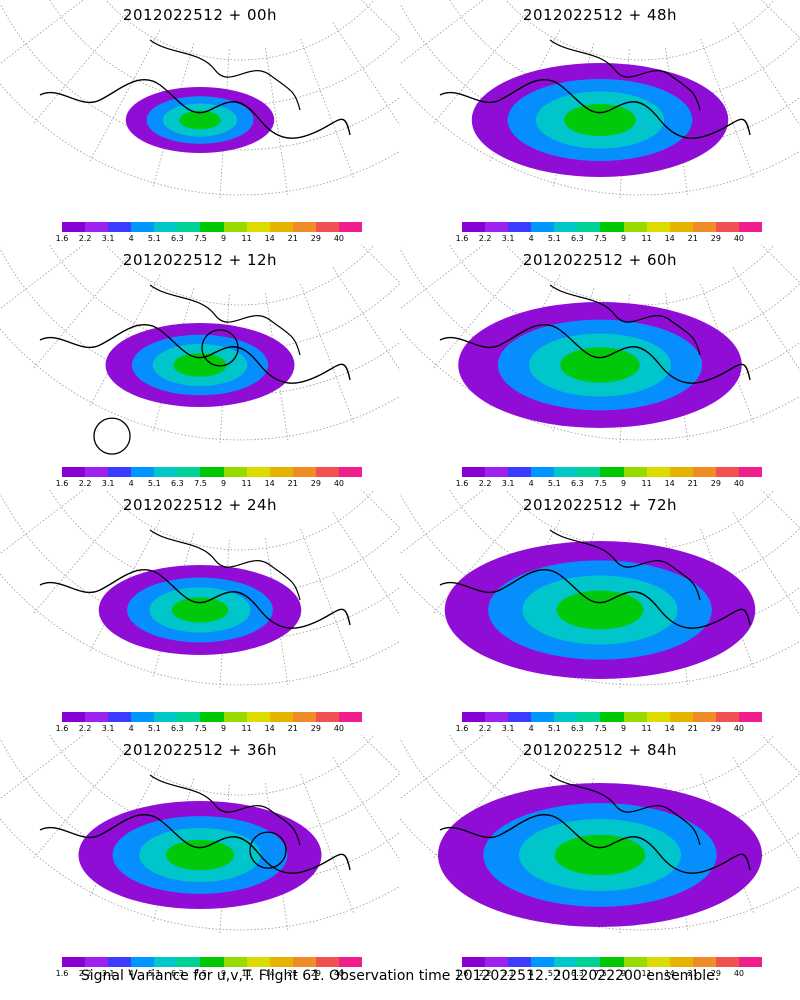  What do you see at coordinates (85, 238) in the screenshot?
I see `colorbar-label: 2.2` at bounding box center [85, 238].